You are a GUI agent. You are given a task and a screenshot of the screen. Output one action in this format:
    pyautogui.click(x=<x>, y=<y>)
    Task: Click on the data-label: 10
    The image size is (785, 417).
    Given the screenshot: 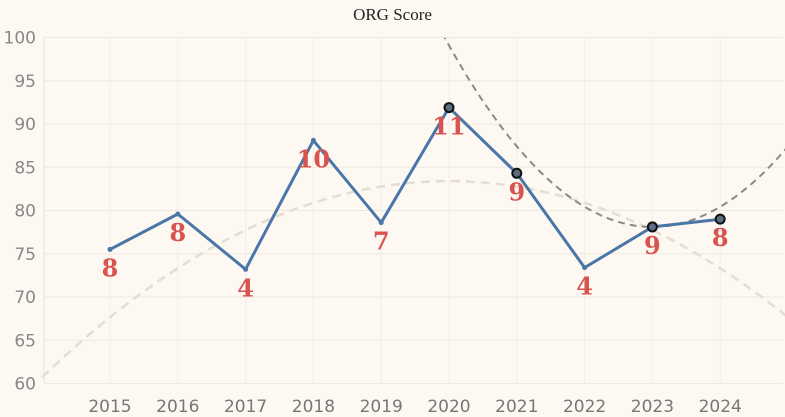 What is the action you would take?
    pyautogui.click(x=313, y=158)
    